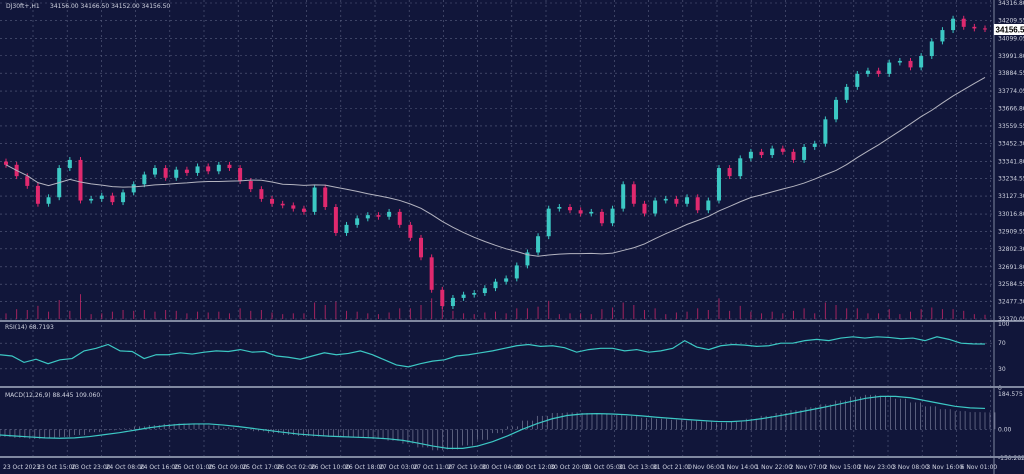 The height and width of the screenshot is (474, 1024). Describe the element at coordinates (21, 467) in the screenshot. I see `x-tick-label: 23 Oct 2023` at that location.